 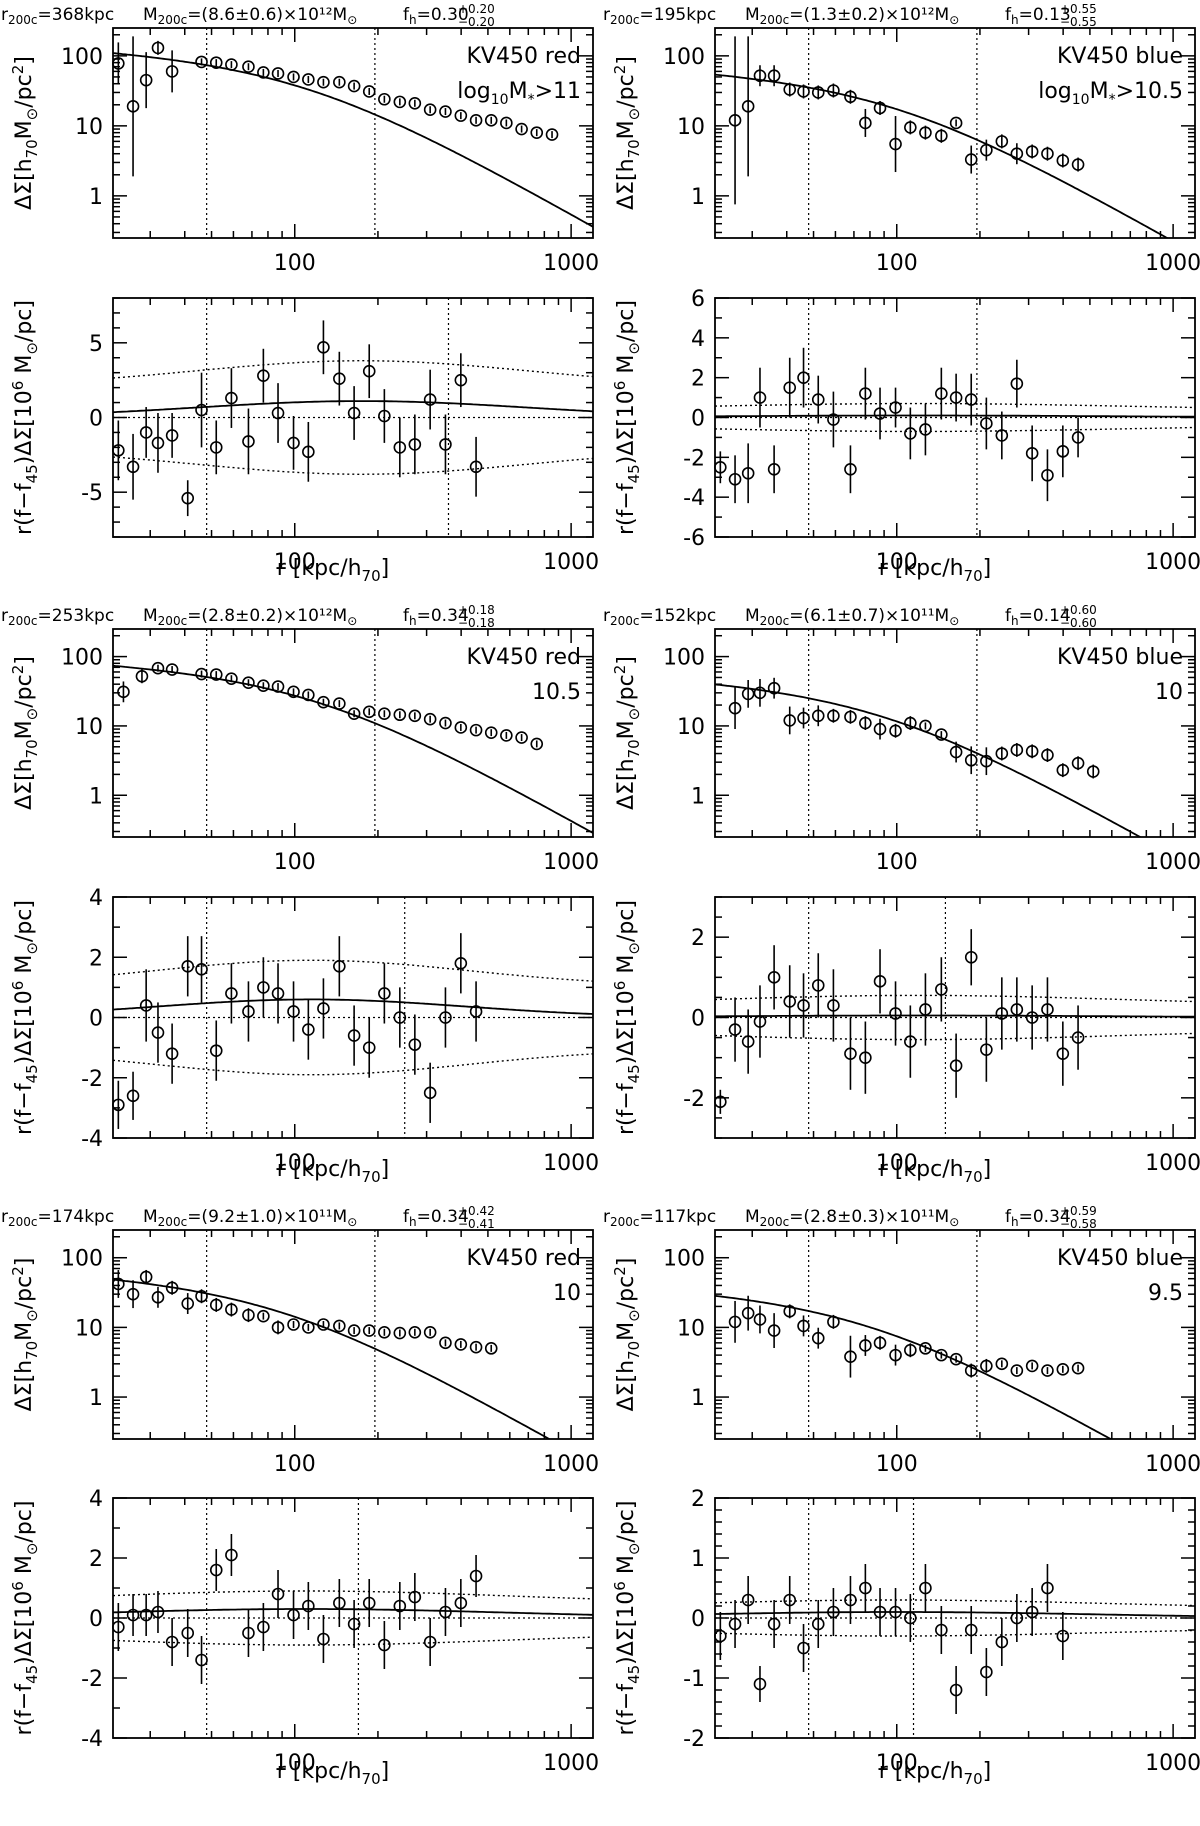 What do you see at coordinates (1165, 1293) in the screenshot?
I see `selection-label: 9.510M*<10` at bounding box center [1165, 1293].